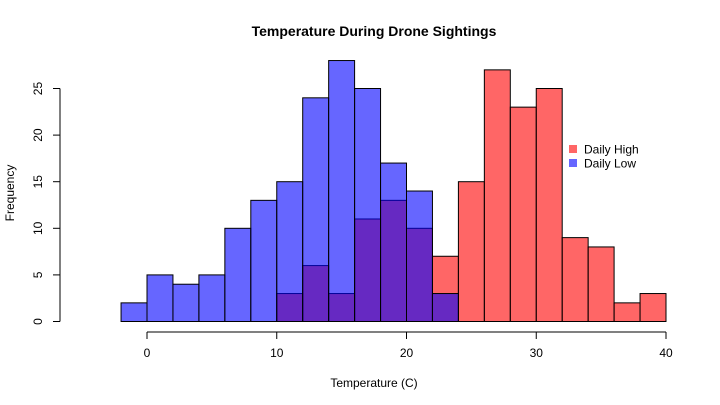 This screenshot has width=720, height=405. What do you see at coordinates (407, 353) in the screenshot?
I see `x-tick-label: 20` at bounding box center [407, 353].